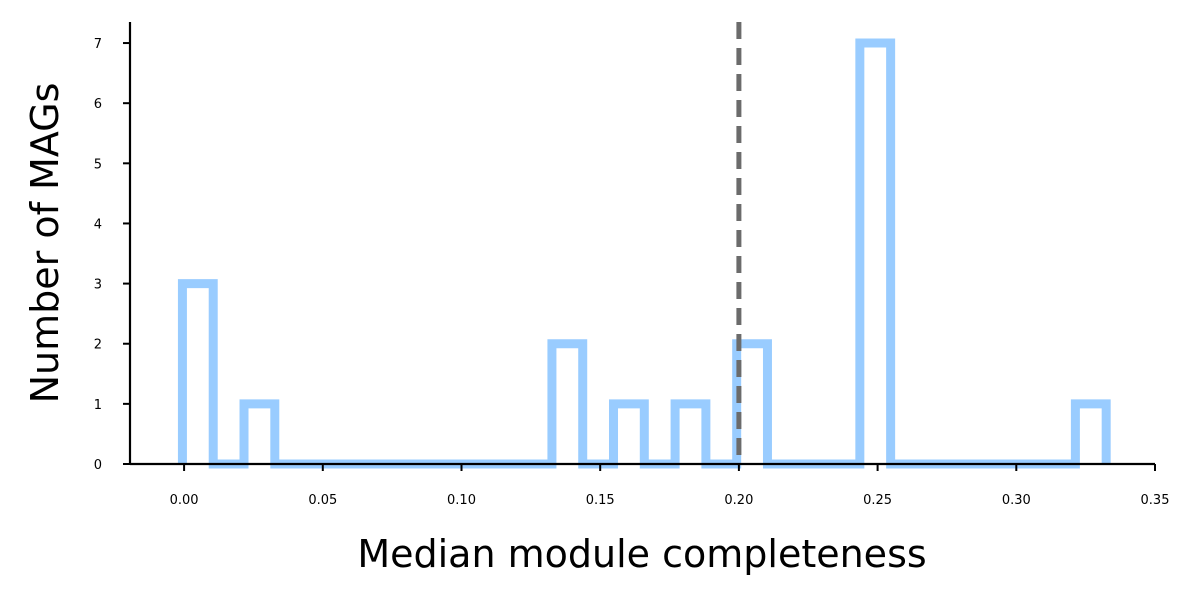 The height and width of the screenshot is (600, 1200). I want to click on y-axis-ticks: 0 1 2 3 4 5 6 7, so click(112, 255).